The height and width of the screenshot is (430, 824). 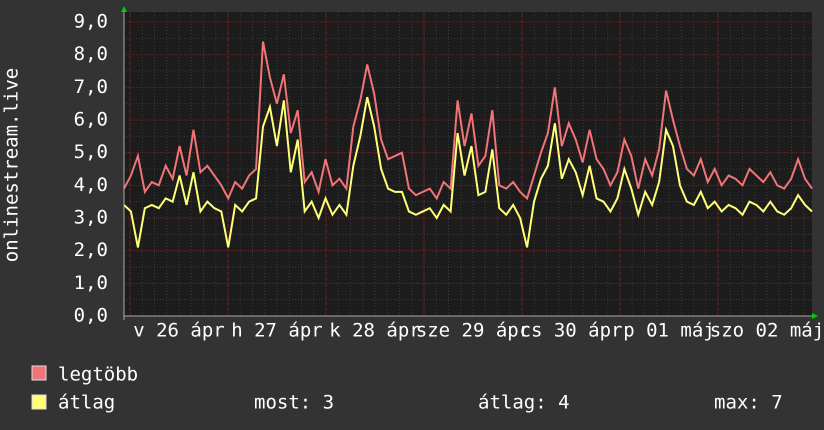 I want to click on y-tick-label: 1,0, so click(x=91, y=283).